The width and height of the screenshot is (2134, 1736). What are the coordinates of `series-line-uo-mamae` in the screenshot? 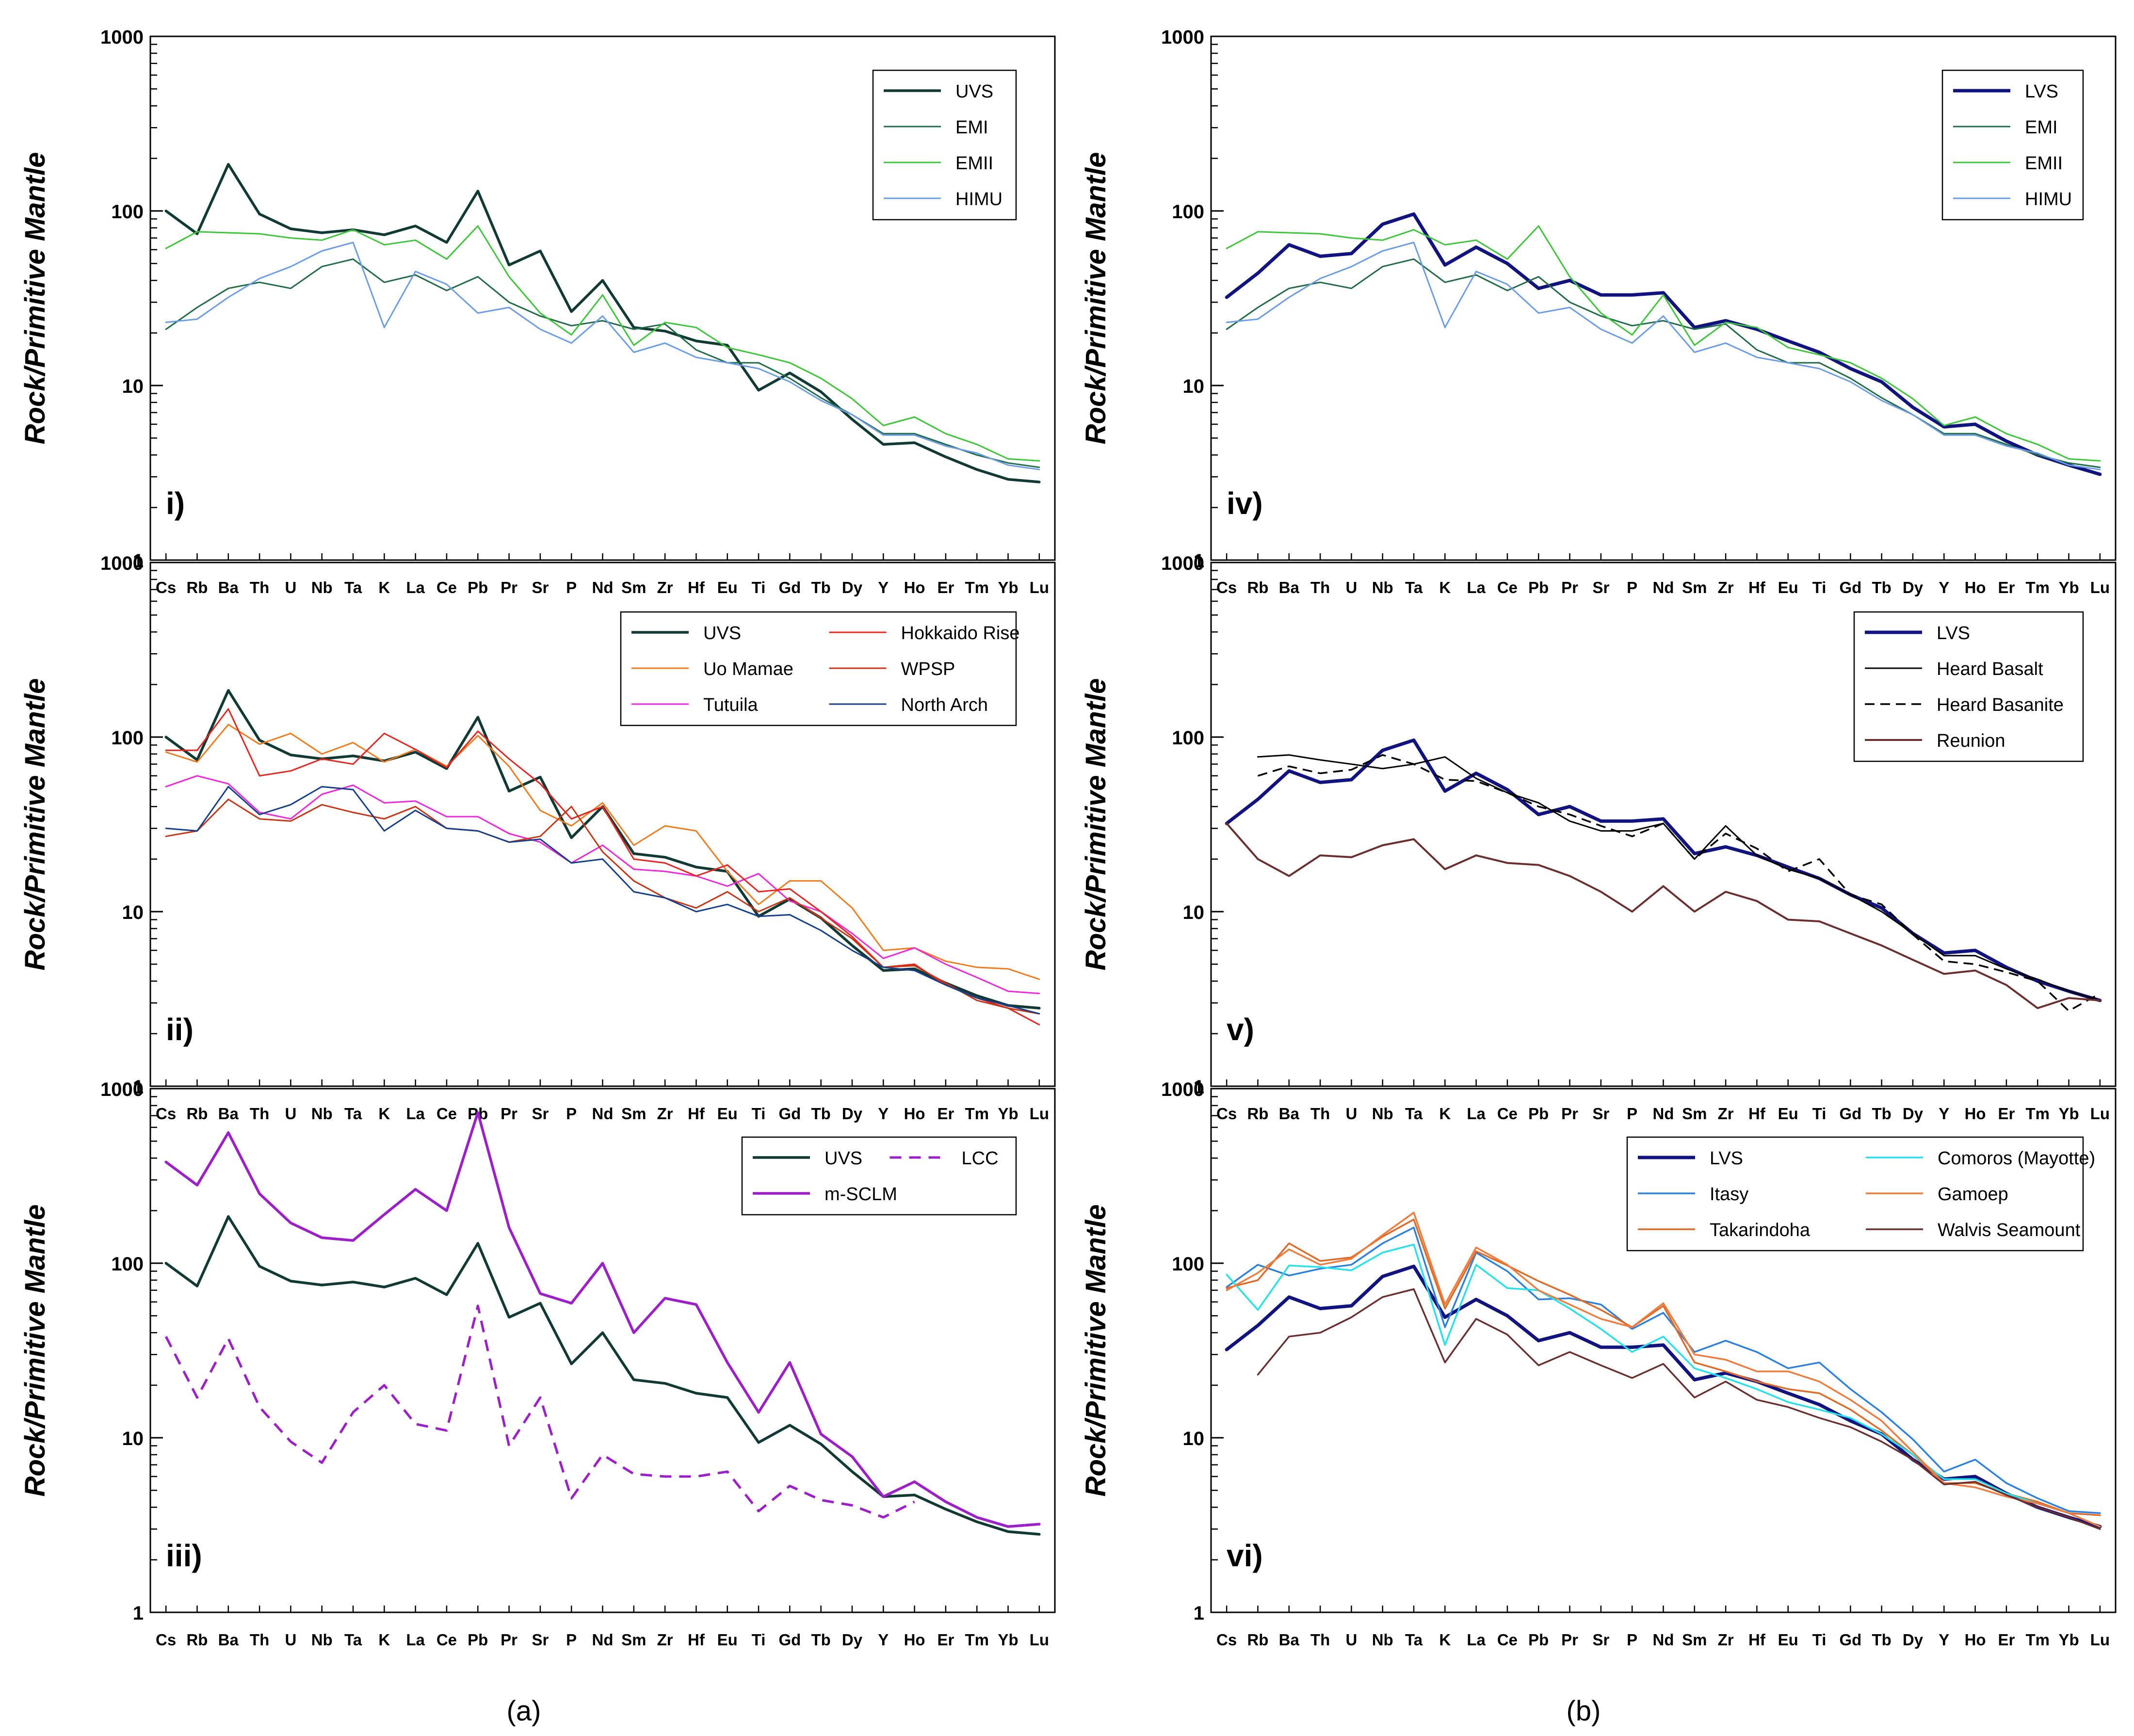 It's located at (602, 851).